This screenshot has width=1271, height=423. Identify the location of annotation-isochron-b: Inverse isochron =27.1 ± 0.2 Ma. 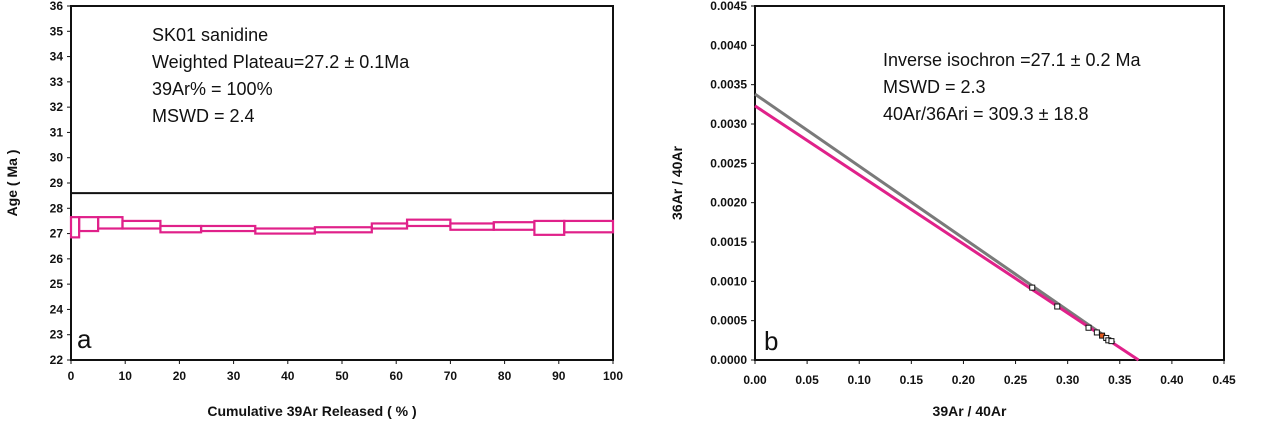
(1012, 60).